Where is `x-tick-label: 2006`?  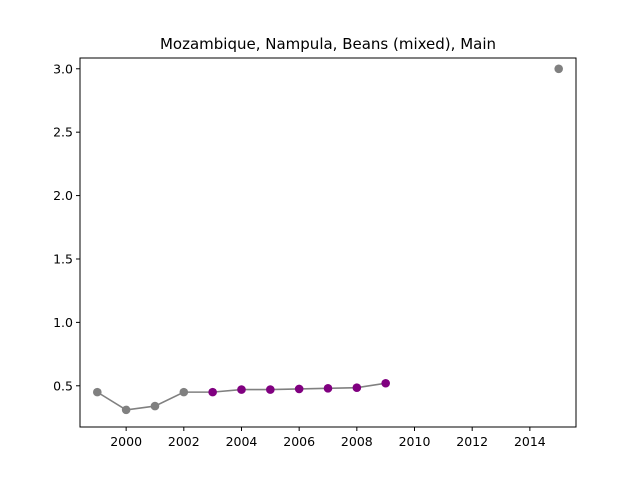
x-tick-label: 2006 is located at coordinates (299, 441).